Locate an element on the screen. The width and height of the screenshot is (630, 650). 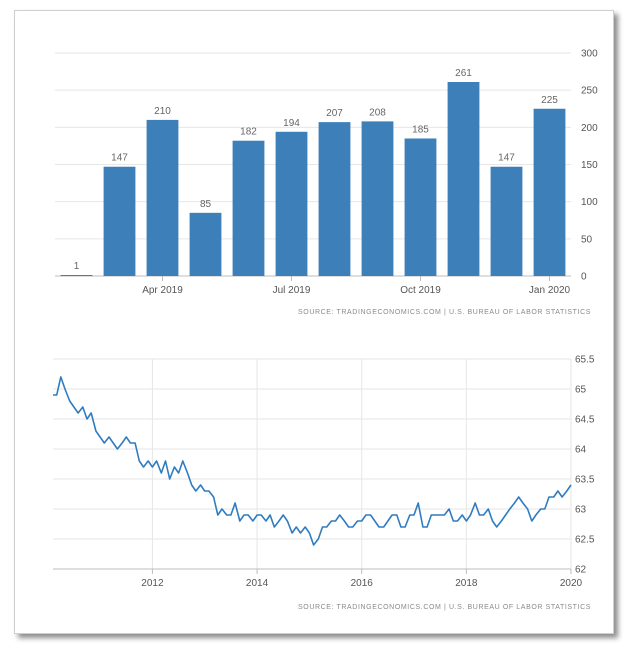
bar-data-label: 207 is located at coordinates (334, 113).